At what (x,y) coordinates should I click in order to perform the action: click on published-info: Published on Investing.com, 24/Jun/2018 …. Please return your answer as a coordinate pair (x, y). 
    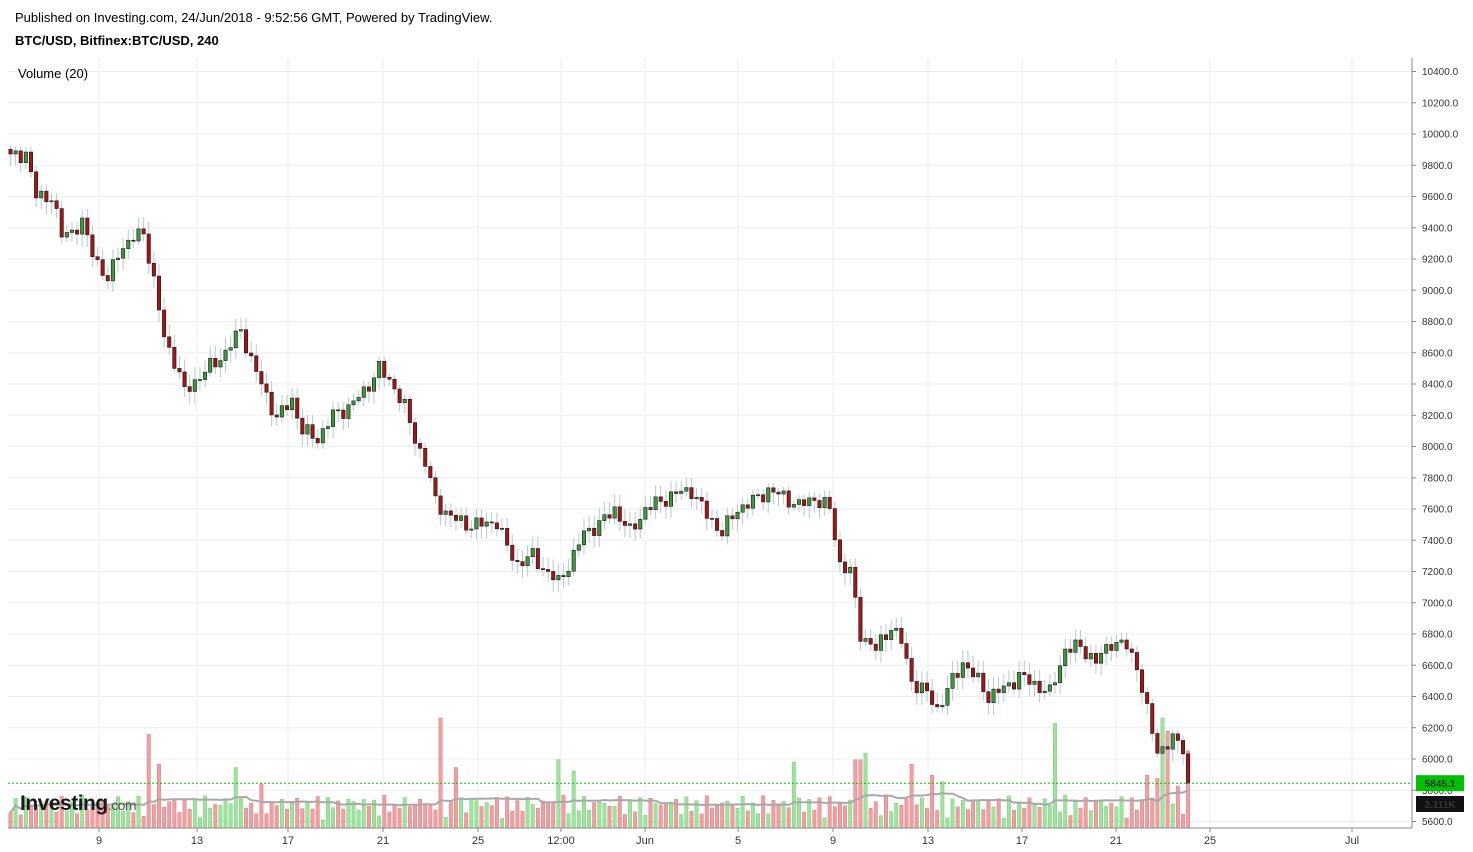
    Looking at the image, I should click on (254, 17).